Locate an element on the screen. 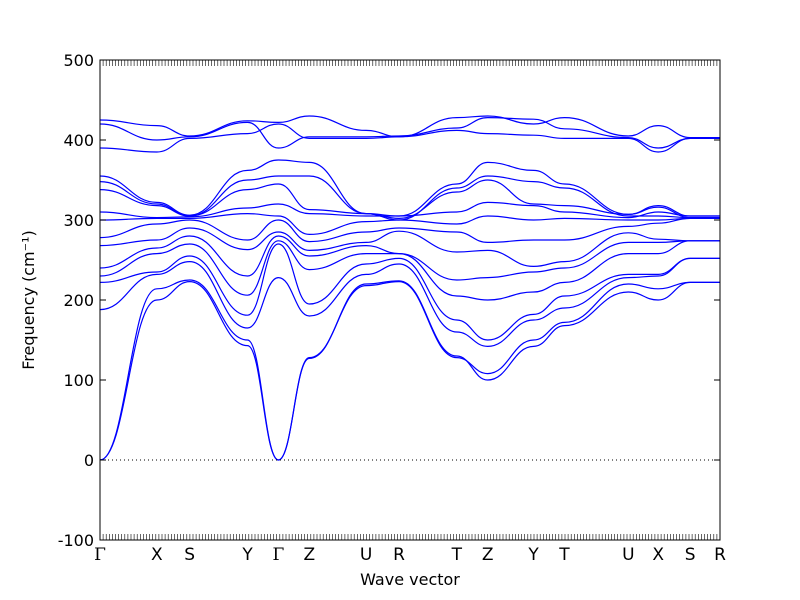  y-tick-label: 200 is located at coordinates (78, 300).